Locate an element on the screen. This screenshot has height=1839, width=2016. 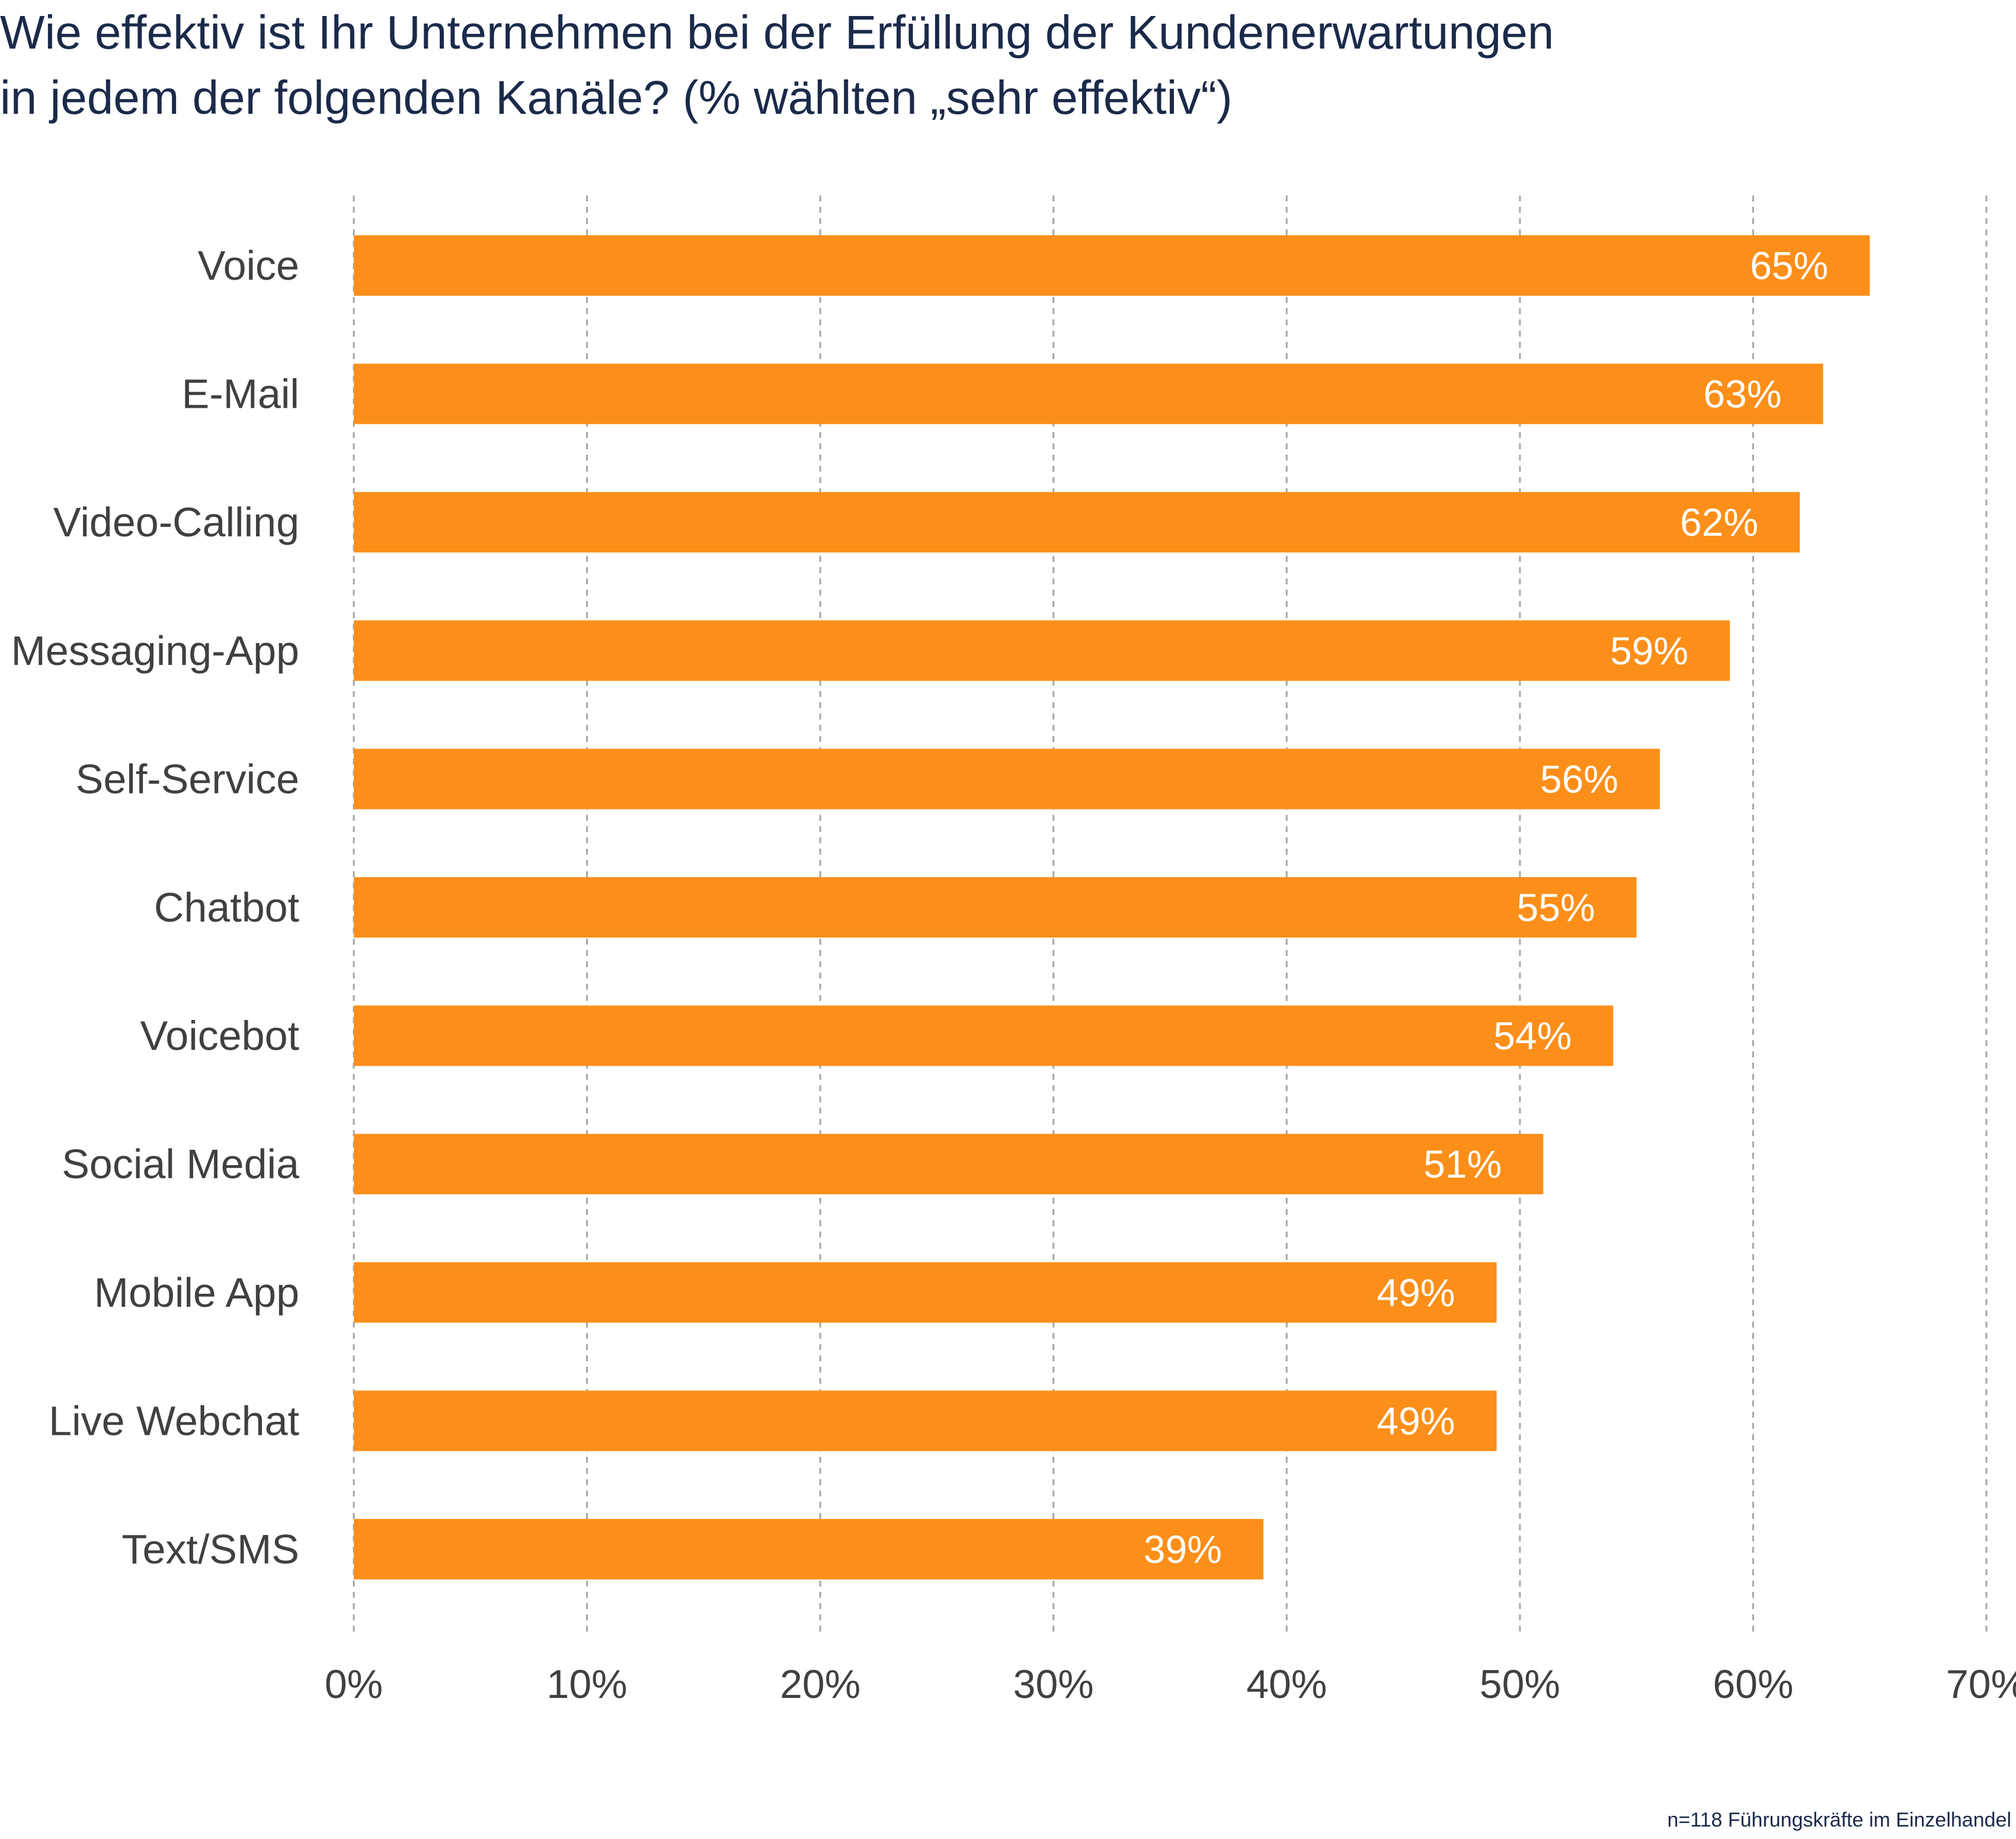
bar-value-label: 55% is located at coordinates (1556, 907).